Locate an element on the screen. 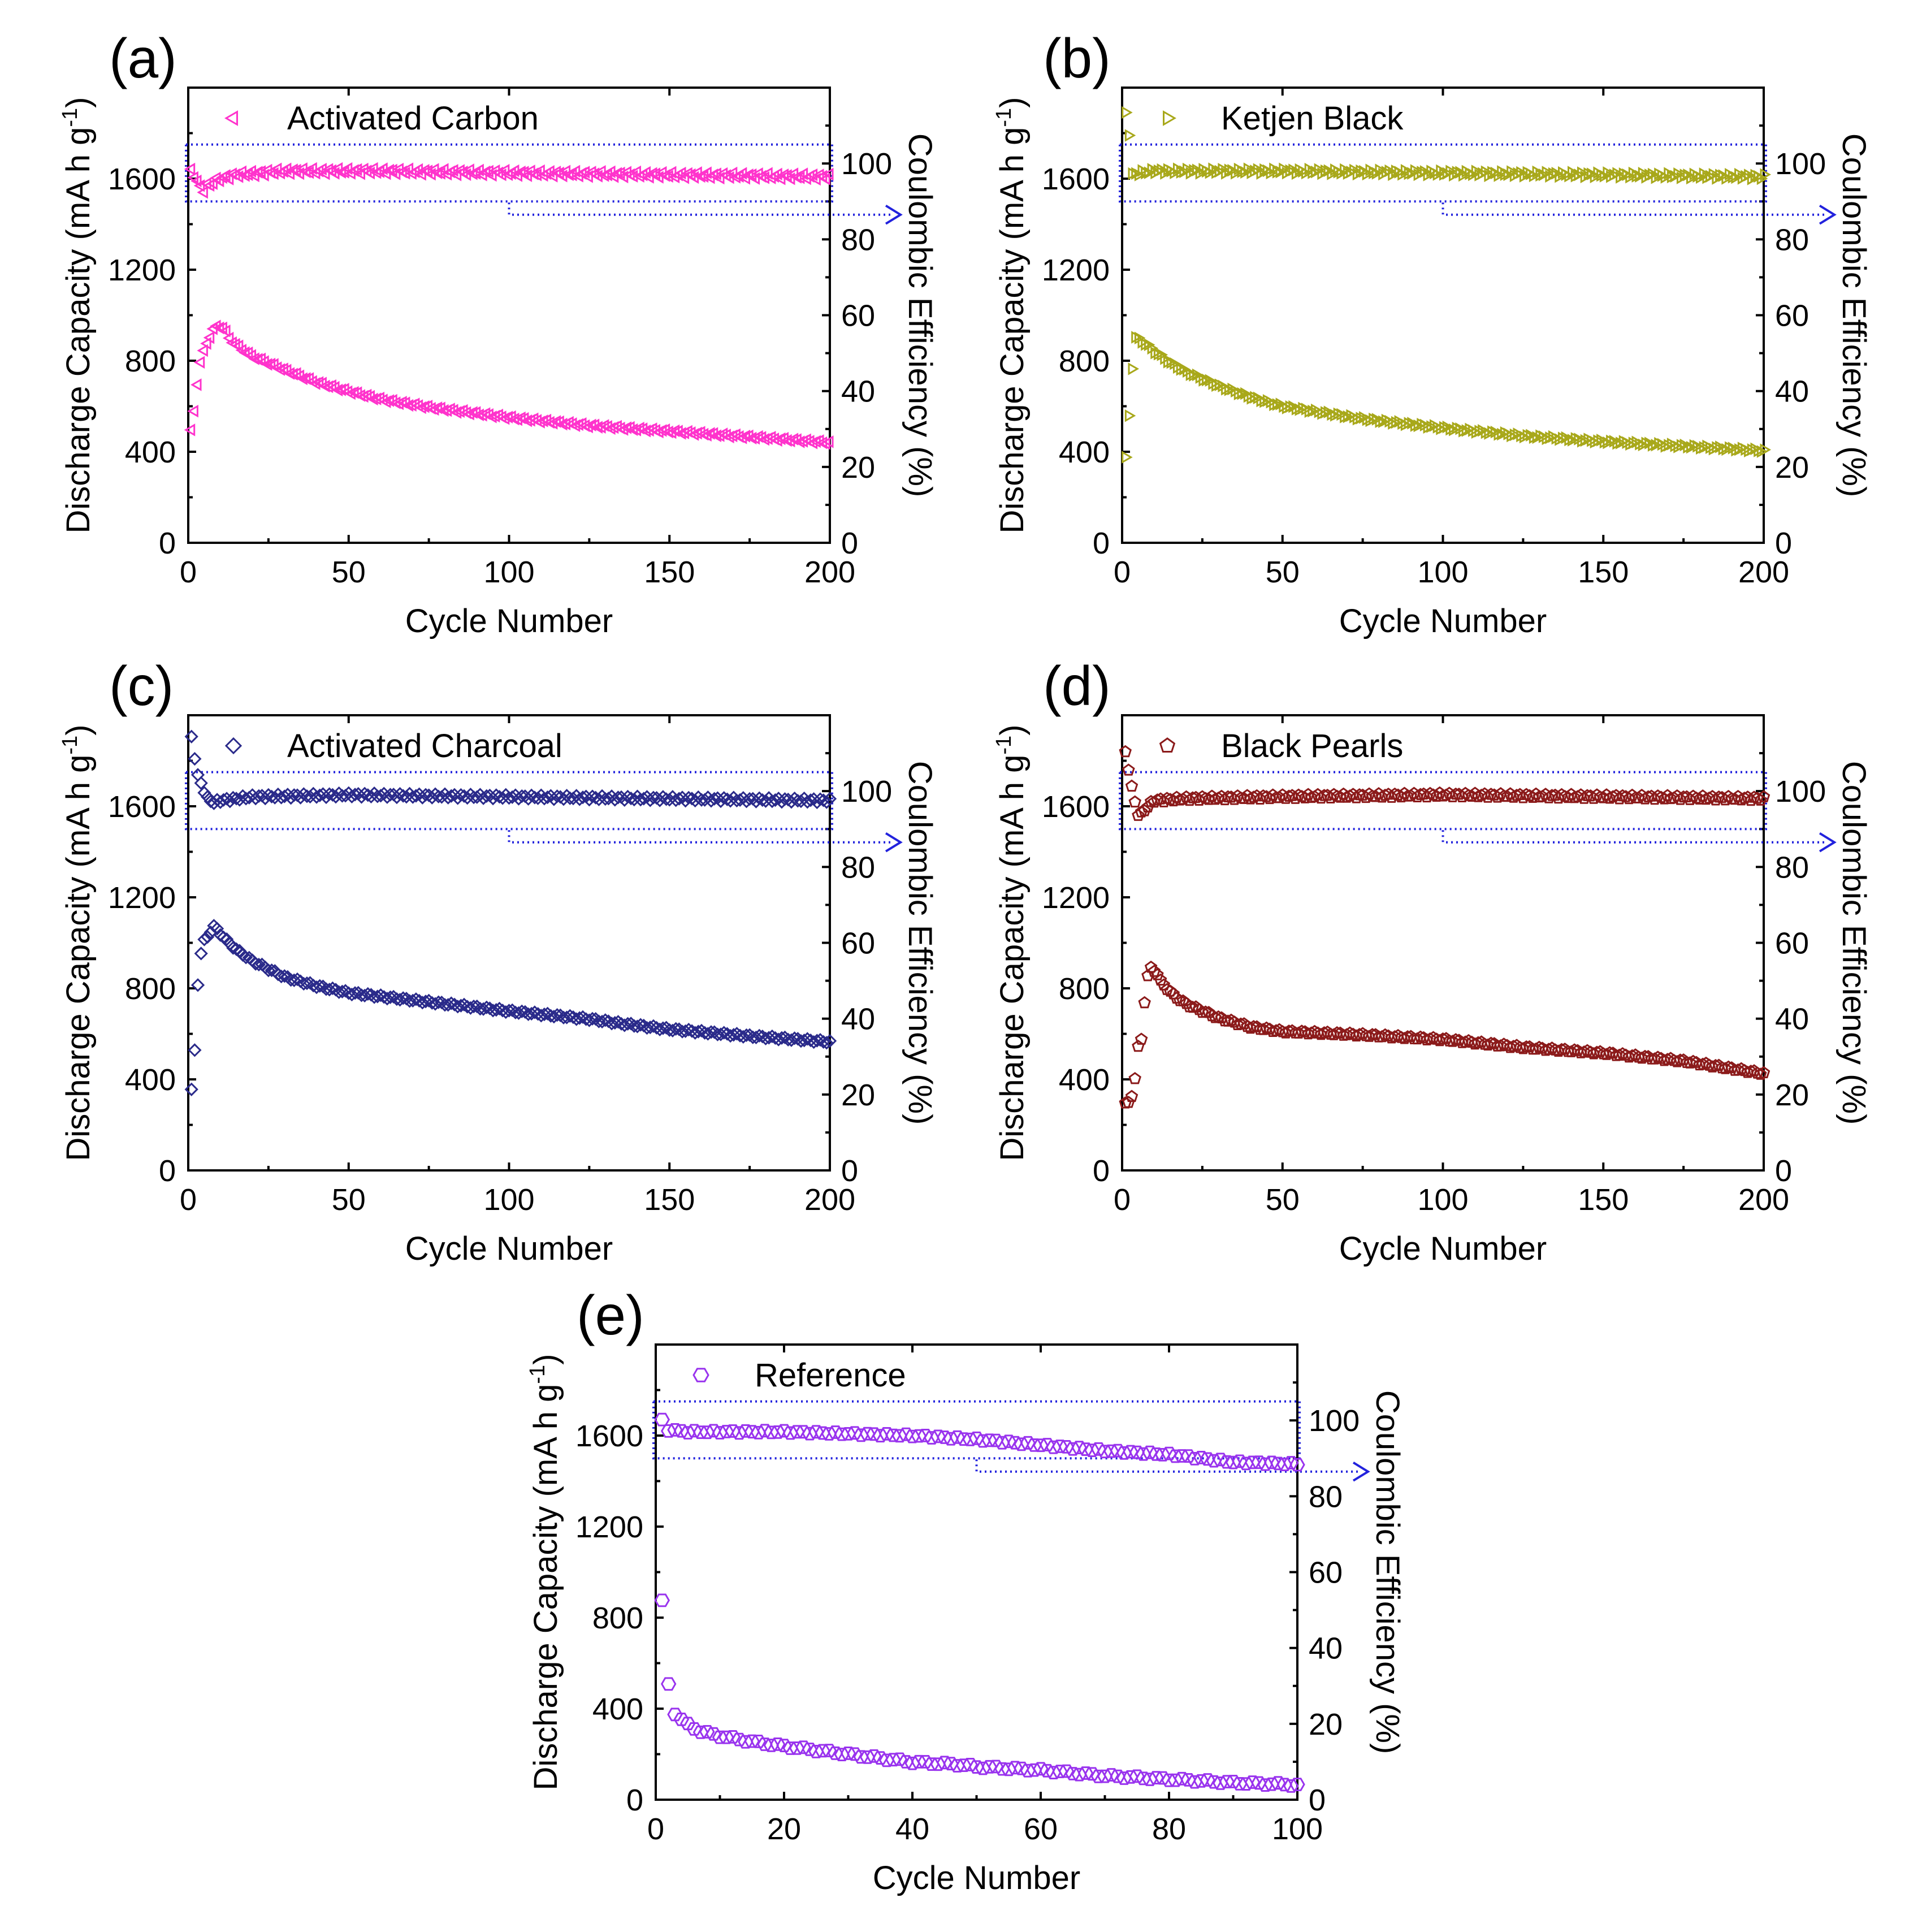 The height and width of the screenshot is (1932, 1909). series-markers is located at coordinates (509, 306).